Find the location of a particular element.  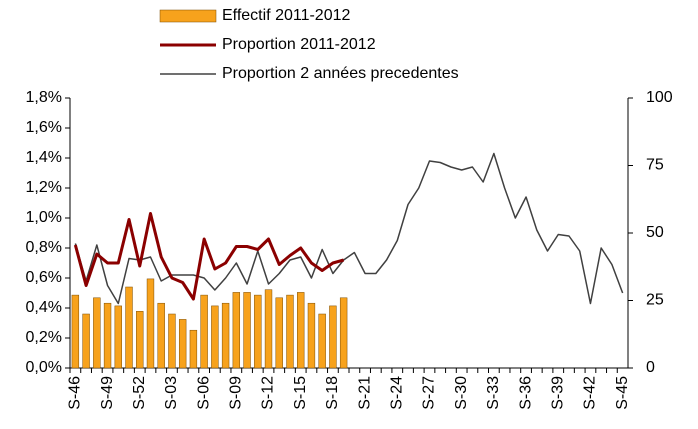

y2-tick-label: 0 is located at coordinates (650, 367).